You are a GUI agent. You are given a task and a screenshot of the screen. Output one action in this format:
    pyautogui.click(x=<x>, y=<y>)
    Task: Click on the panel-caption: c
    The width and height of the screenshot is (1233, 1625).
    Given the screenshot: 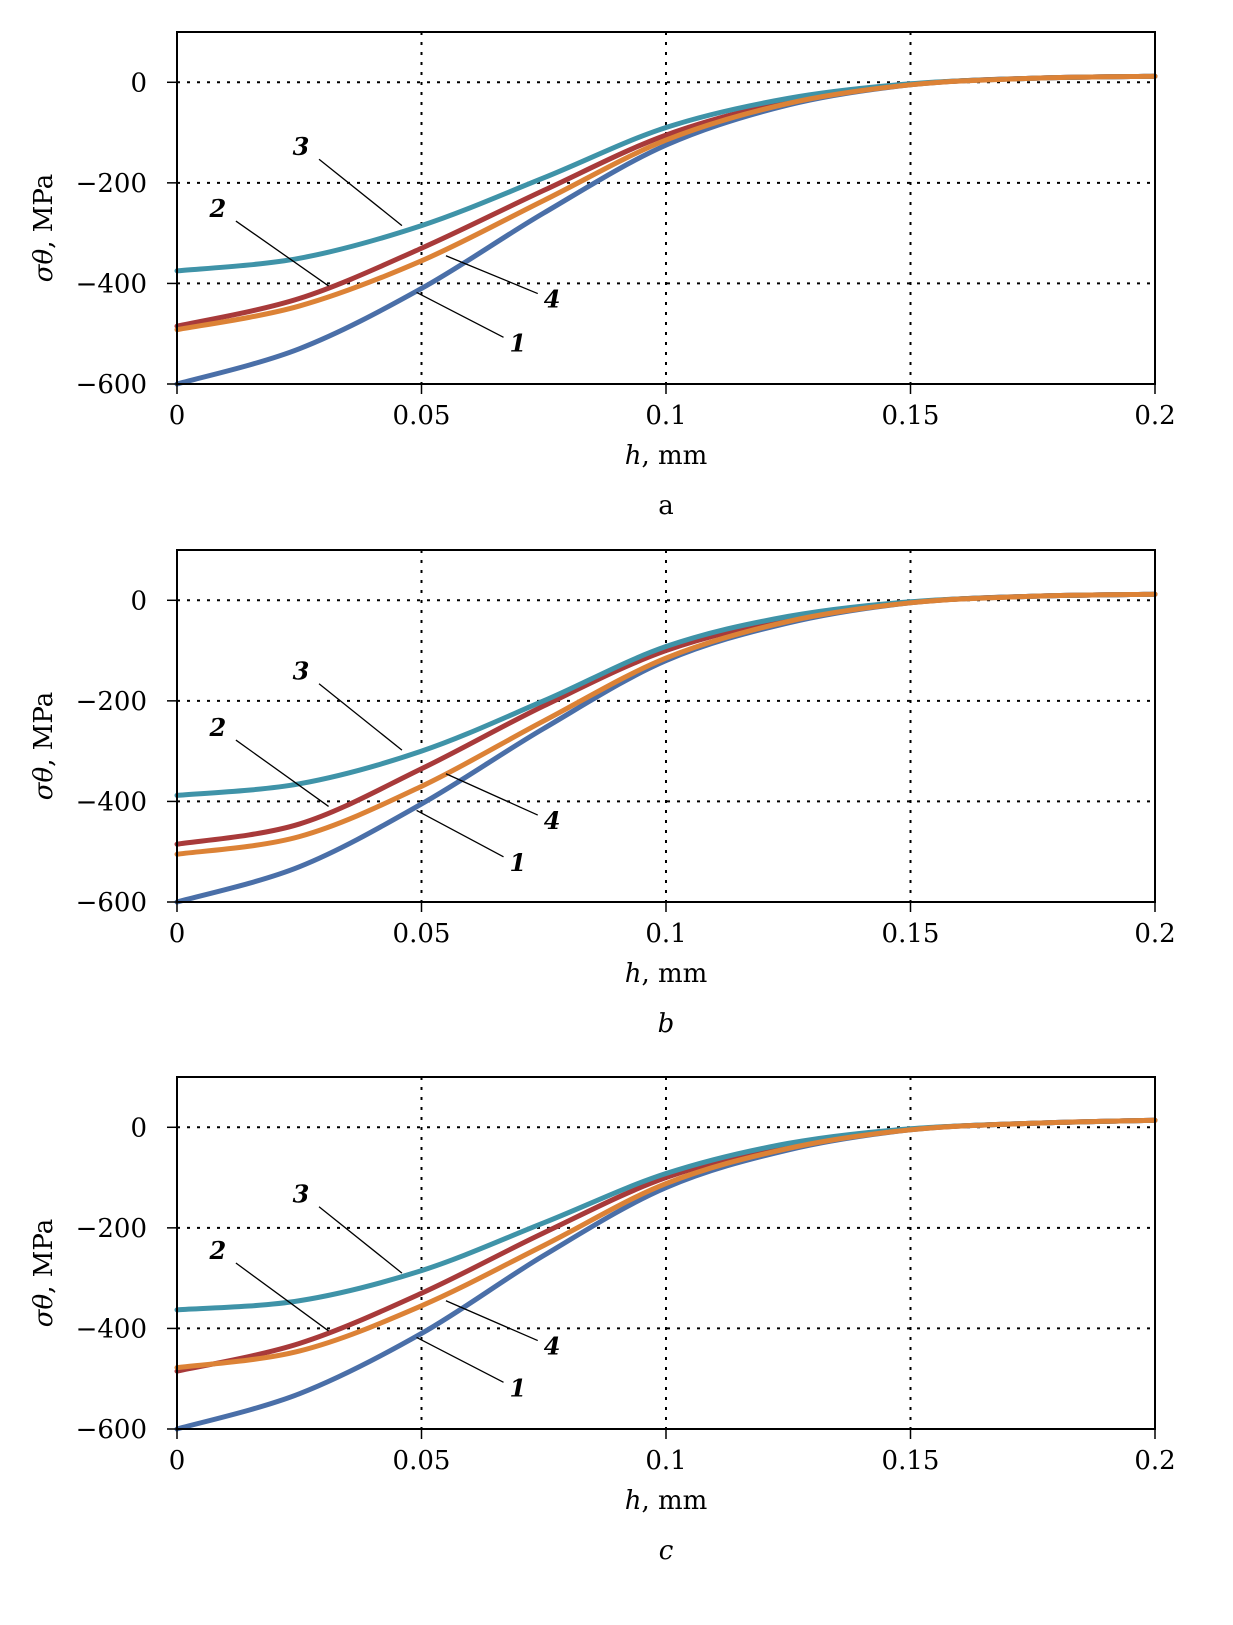 What is the action you would take?
    pyautogui.click(x=666, y=1551)
    